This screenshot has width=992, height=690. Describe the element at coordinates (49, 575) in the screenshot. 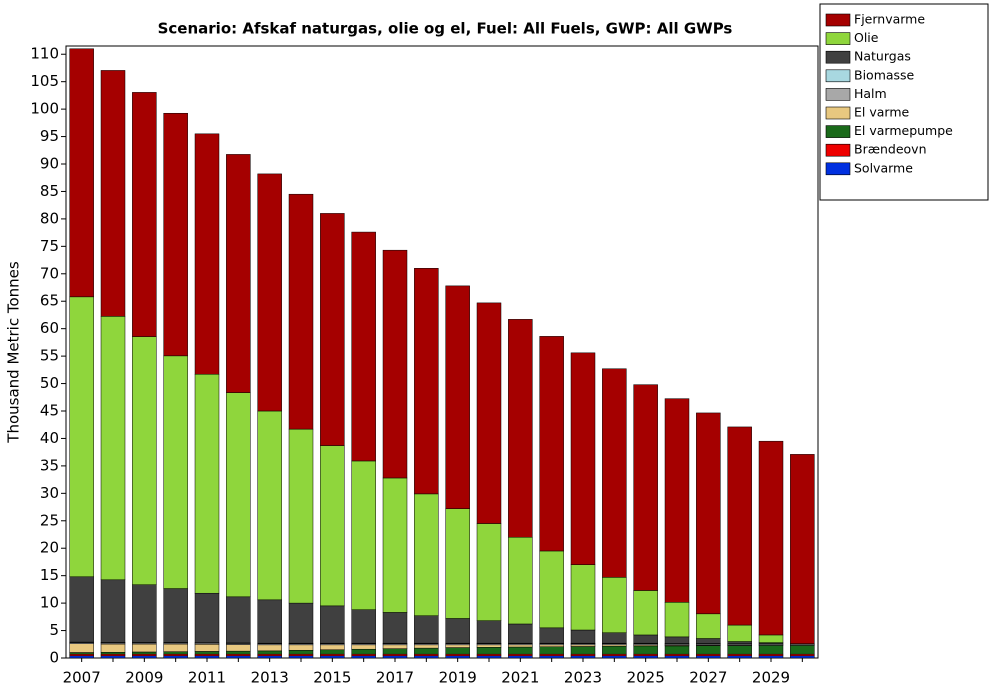

I see `y-tick-label: 15` at that location.